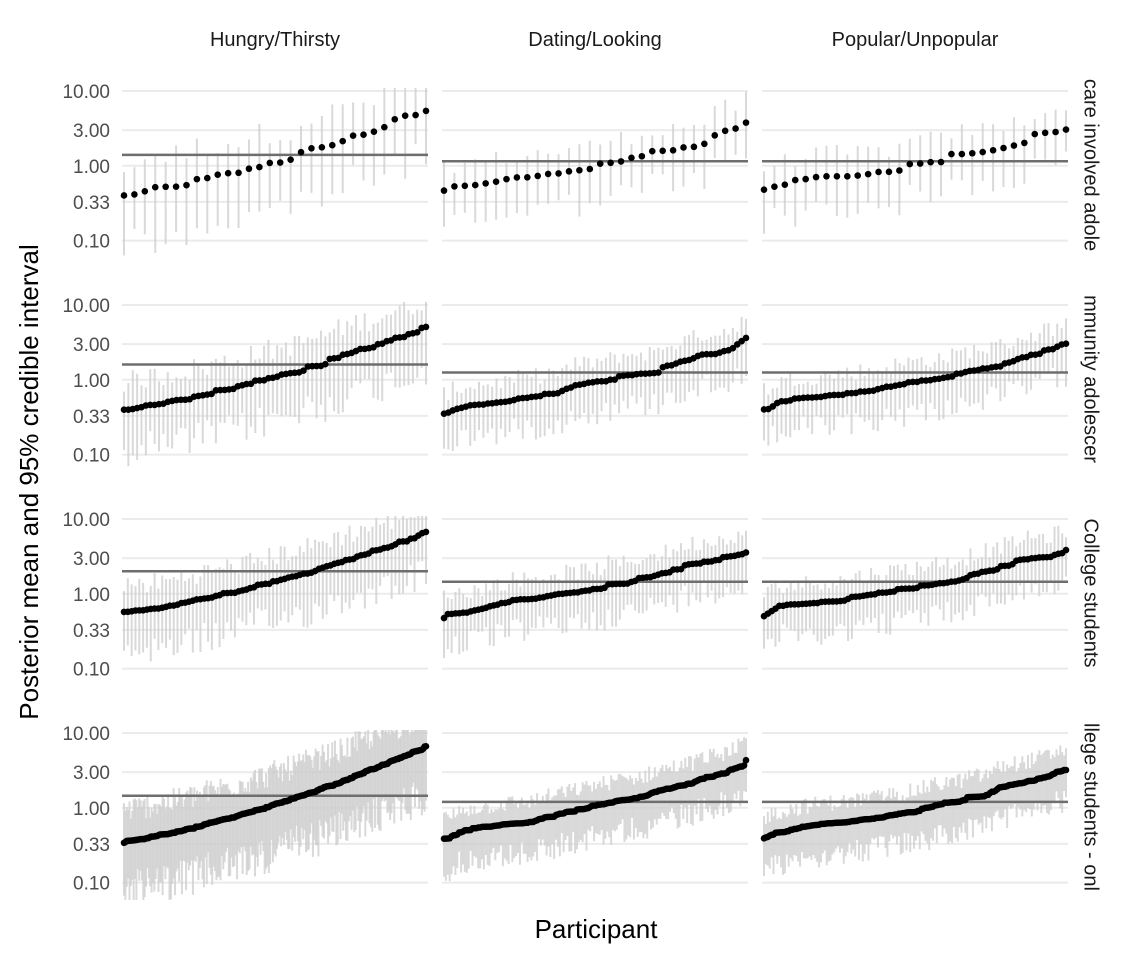  What do you see at coordinates (1091, 165) in the screenshot?
I see `row-strip-label: care involved adole` at bounding box center [1091, 165].